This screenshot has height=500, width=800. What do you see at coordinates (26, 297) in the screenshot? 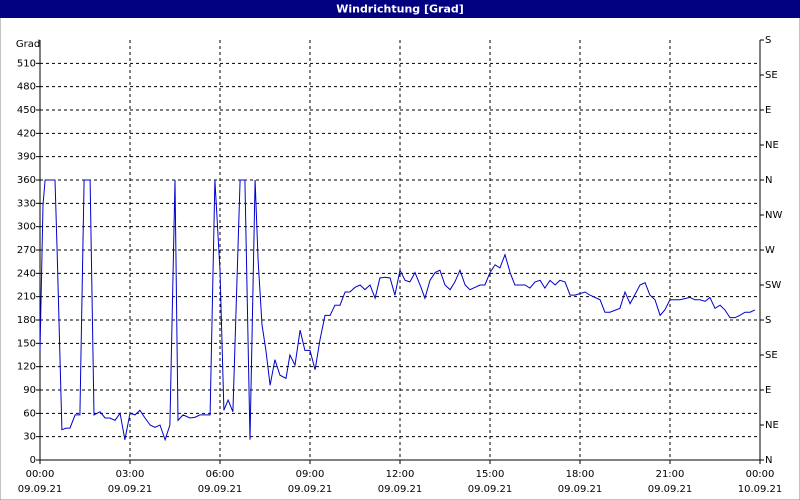
I see `y-tick-label: 210` at bounding box center [26, 297].